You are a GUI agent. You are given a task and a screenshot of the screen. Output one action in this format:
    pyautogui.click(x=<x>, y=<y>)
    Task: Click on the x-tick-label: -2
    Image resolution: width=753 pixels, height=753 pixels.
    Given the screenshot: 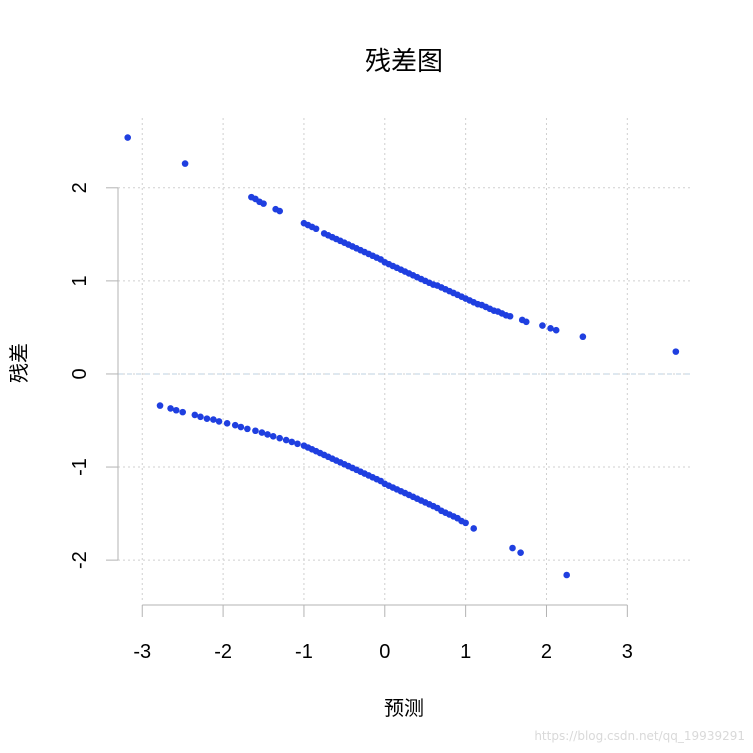 What is the action you would take?
    pyautogui.click(x=223, y=652)
    